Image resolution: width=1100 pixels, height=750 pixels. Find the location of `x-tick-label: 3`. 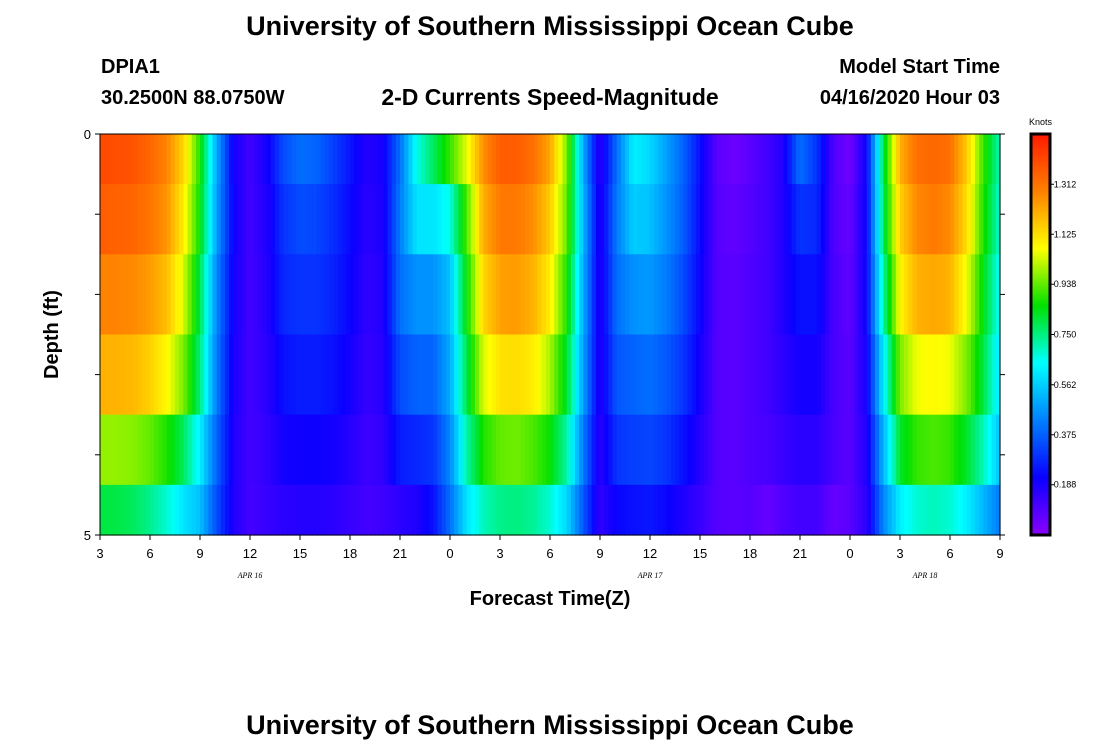

x-tick-label: 3 is located at coordinates (99, 553).